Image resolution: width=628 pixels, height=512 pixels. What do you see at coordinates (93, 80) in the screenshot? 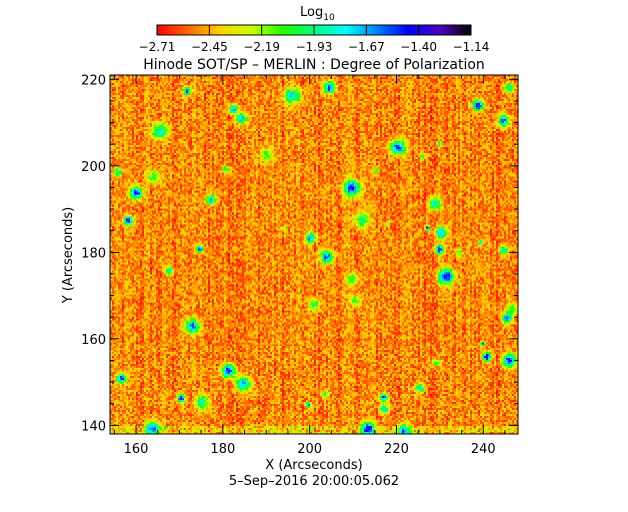
I see `y-tick-label: 220` at bounding box center [93, 80].